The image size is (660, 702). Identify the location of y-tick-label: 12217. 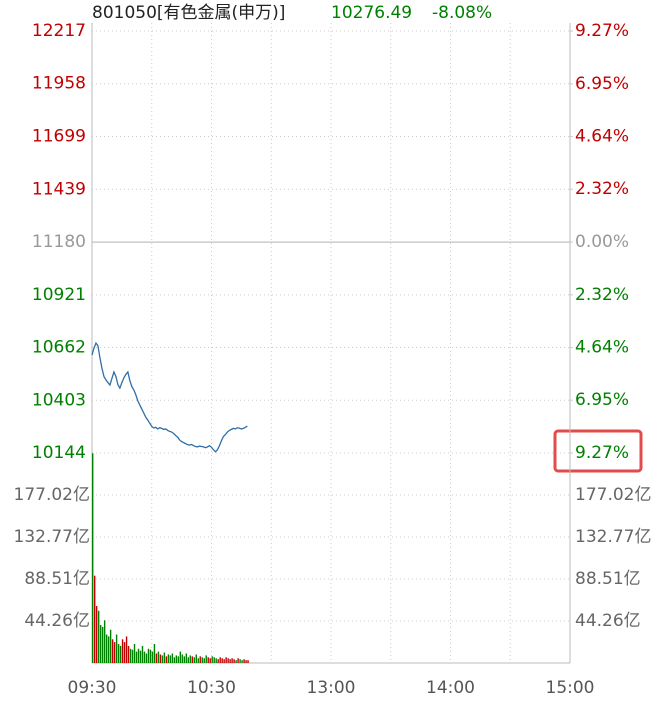
(59, 31).